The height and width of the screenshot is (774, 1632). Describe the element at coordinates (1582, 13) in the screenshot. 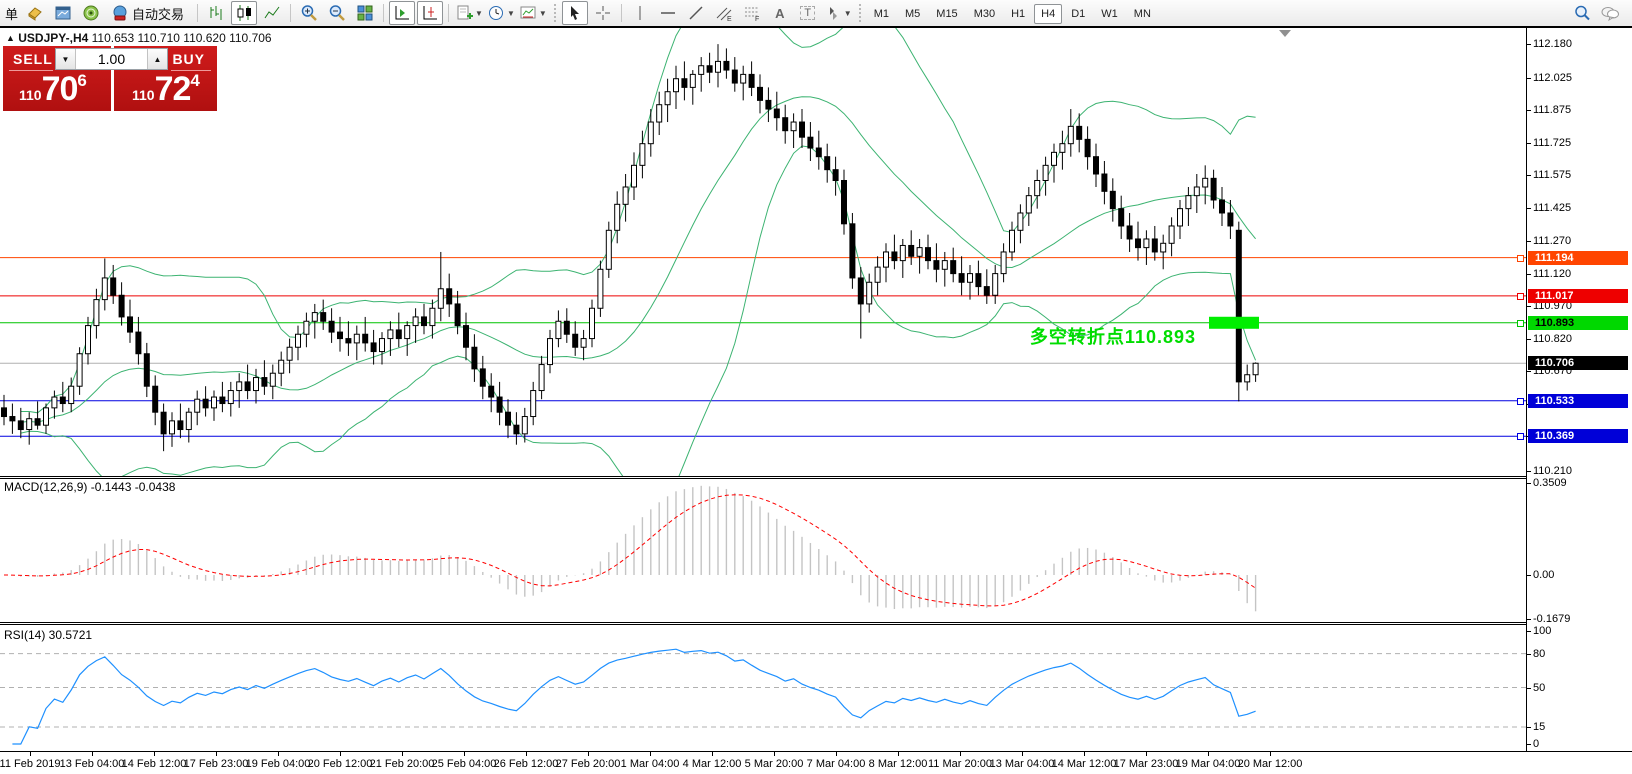

I see `search-button` at that location.